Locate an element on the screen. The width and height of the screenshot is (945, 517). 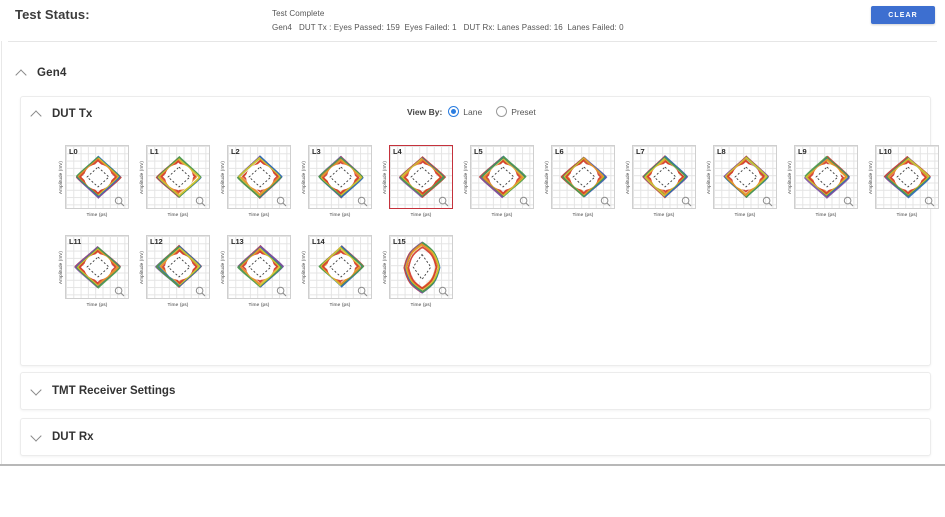
eye-diagram-body: Amplitude (mV) L3 is located at coordinates (335, 177).